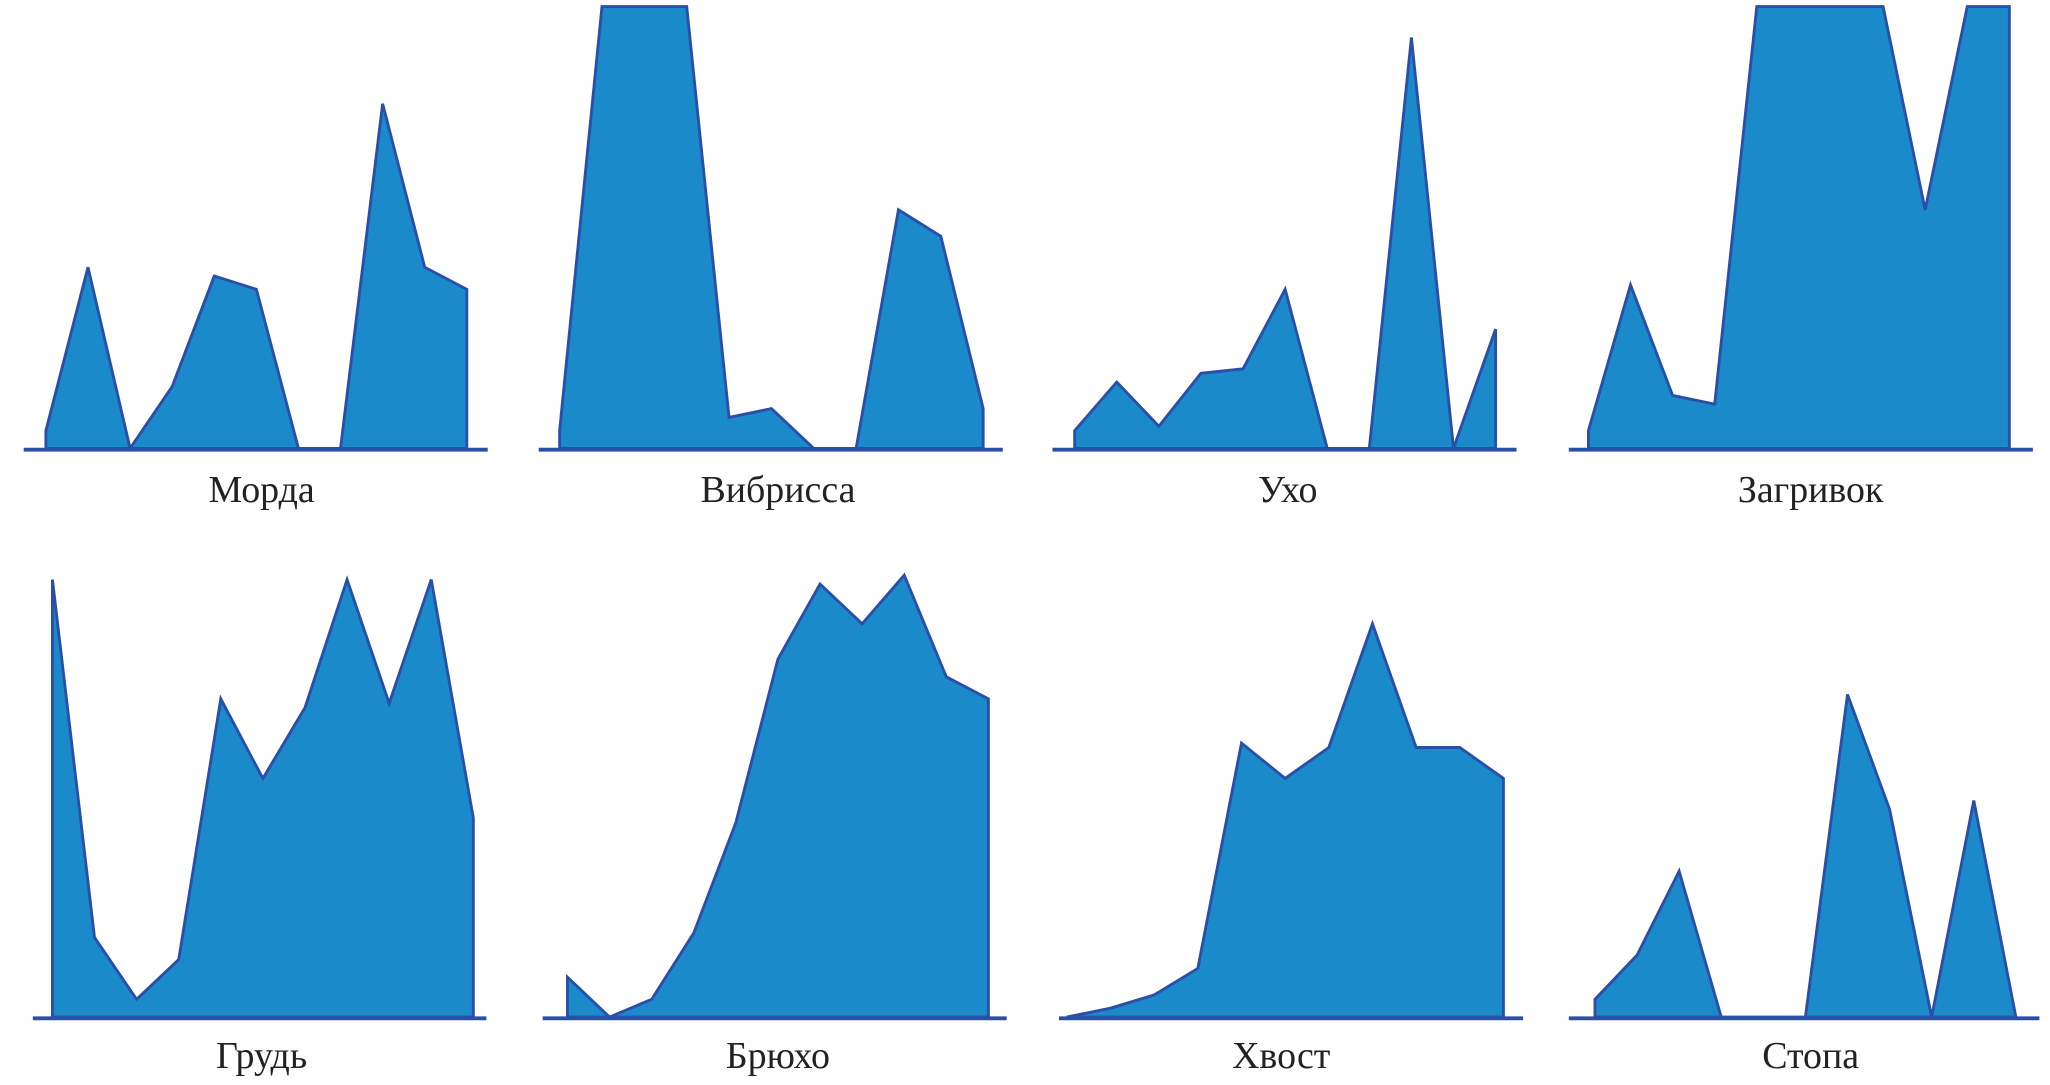 The image size is (2050, 1085). I want to click on panel-label-4: Грудь, so click(261, 1056).